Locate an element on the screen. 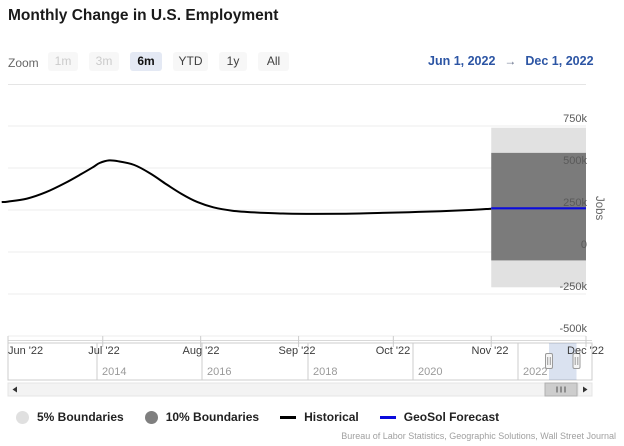 The height and width of the screenshot is (446, 624). x-tick-jun22: Jun '22 is located at coordinates (26, 351).